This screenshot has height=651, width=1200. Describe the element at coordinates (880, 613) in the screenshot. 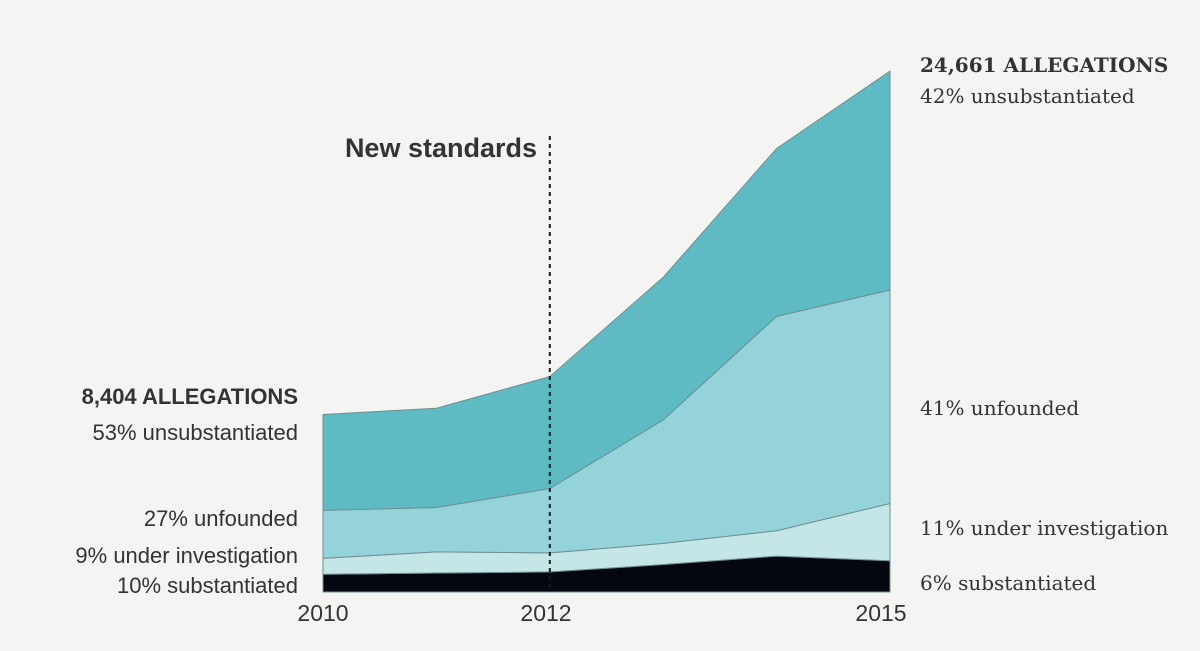

I see `x-tick-2015: 2015` at that location.